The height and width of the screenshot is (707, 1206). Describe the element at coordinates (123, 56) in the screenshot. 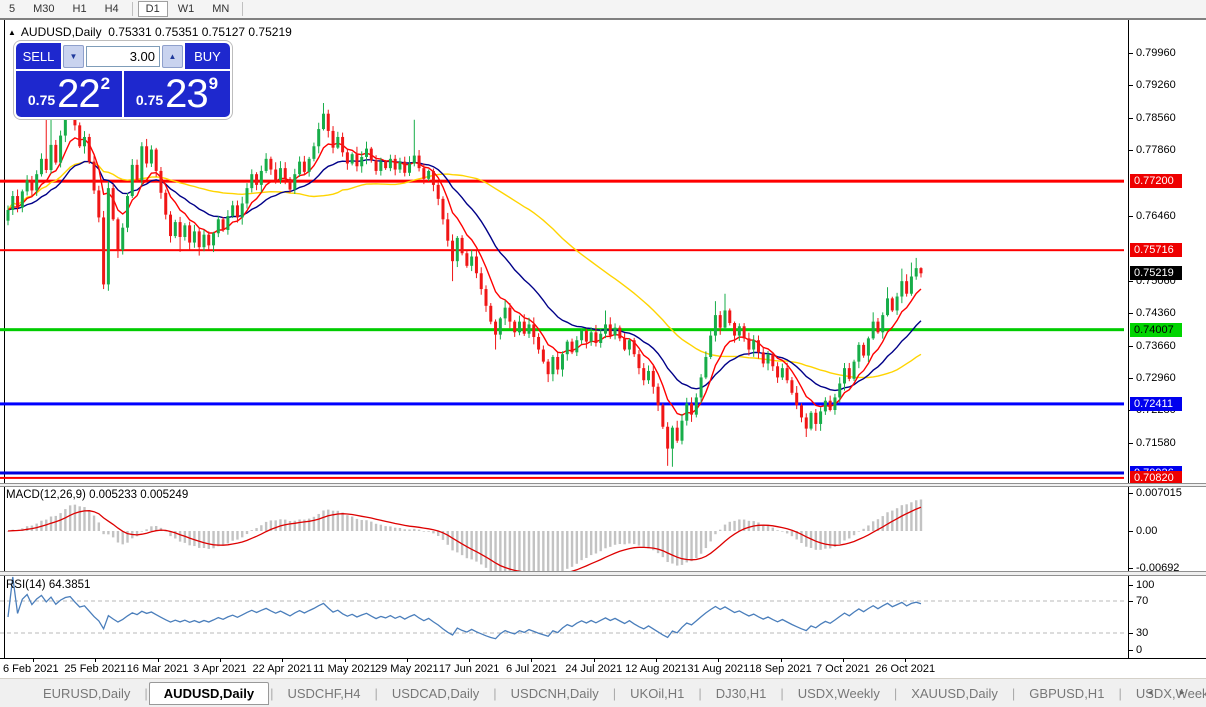

I see `volume-input` at that location.